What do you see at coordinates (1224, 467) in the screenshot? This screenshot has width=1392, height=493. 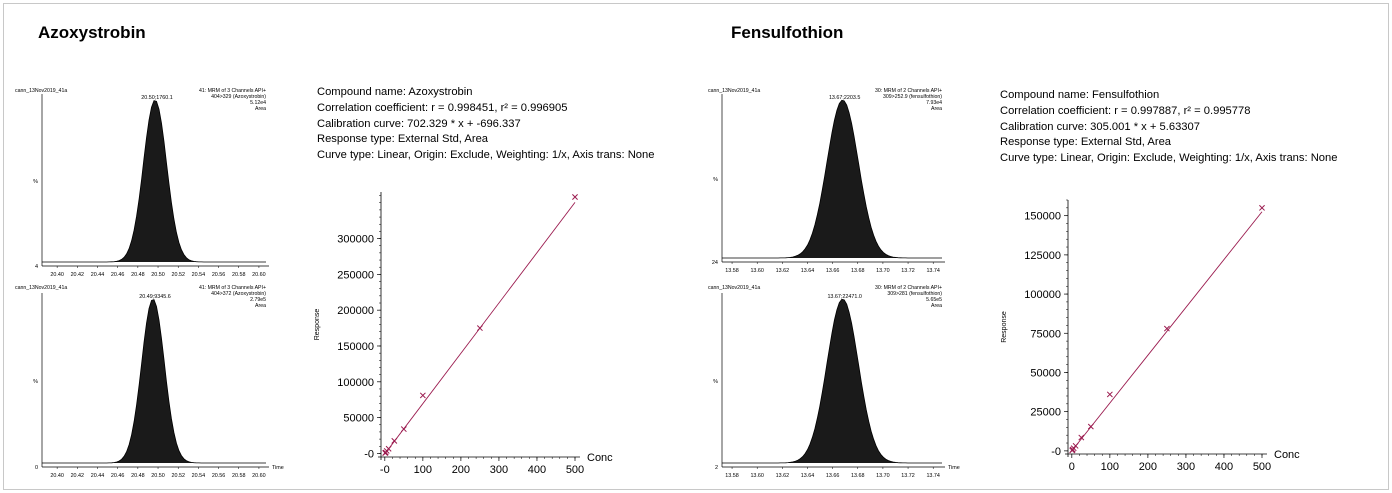 I see `x-tick-label: 400` at bounding box center [1224, 467].